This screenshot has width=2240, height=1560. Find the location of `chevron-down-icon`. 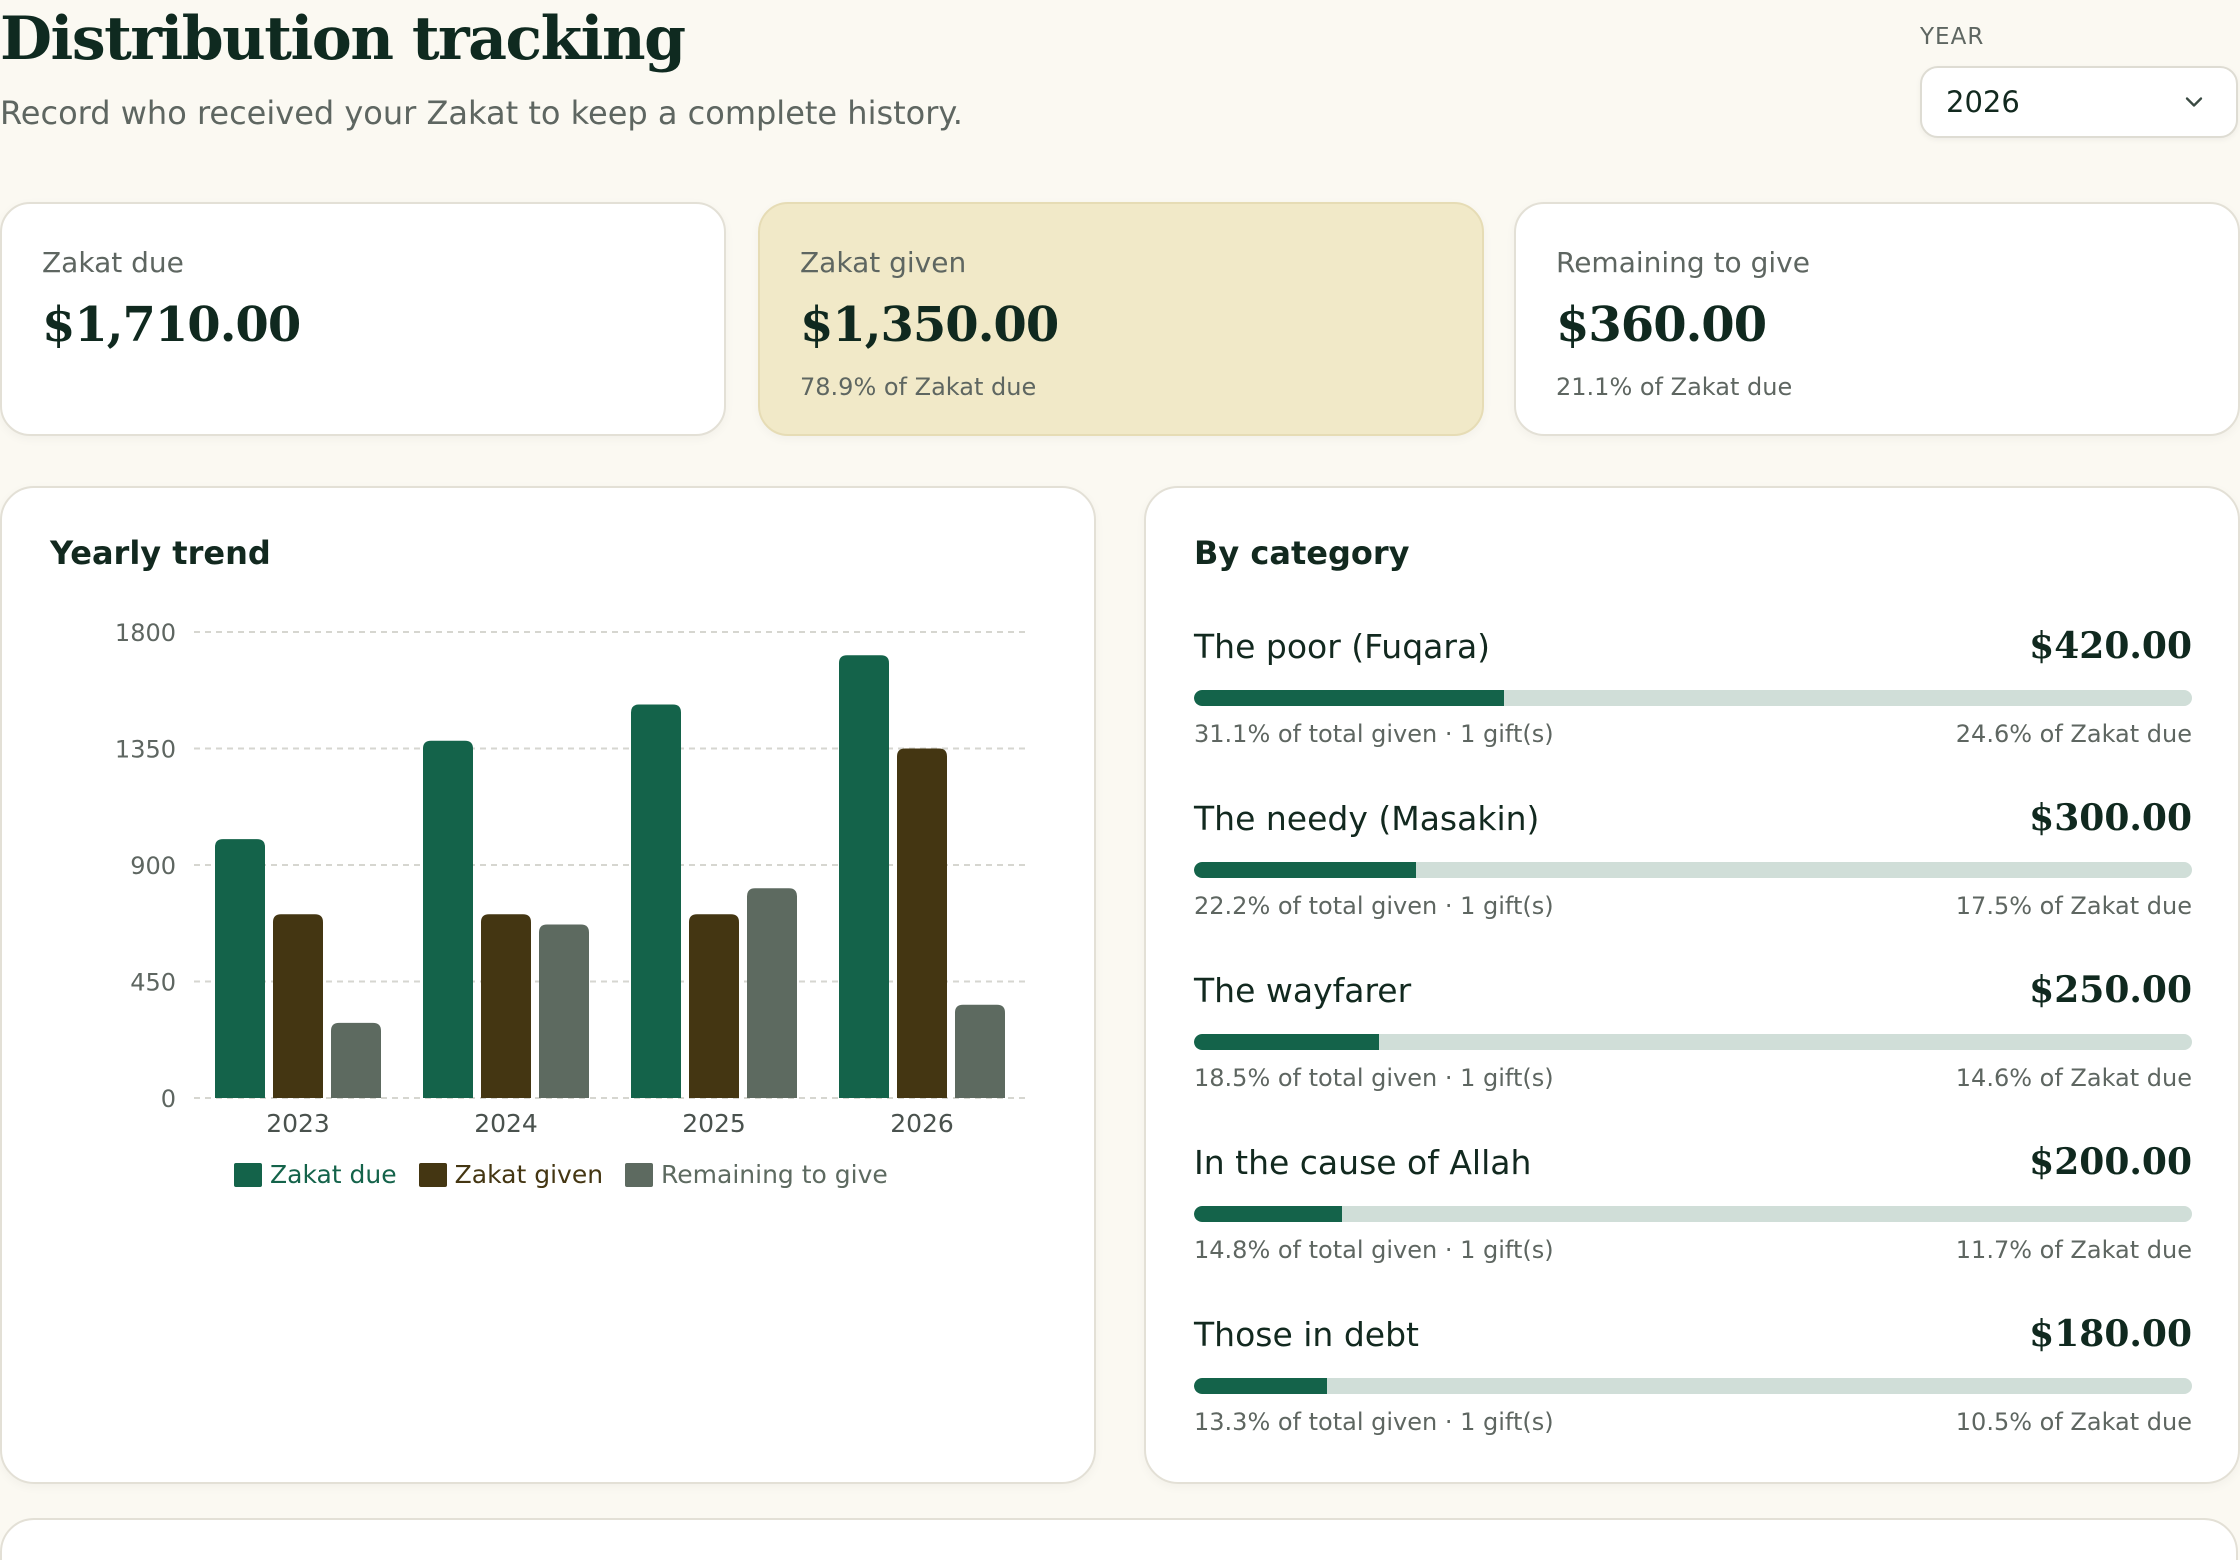

chevron-down-icon is located at coordinates (2194, 102).